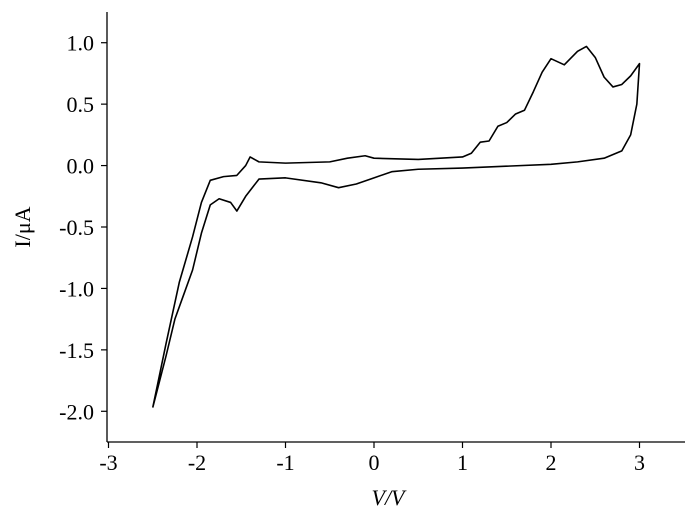 Image resolution: width=700 pixels, height=518 pixels. What do you see at coordinates (76, 350) in the screenshot?
I see `y-tick-label: -1.5` at bounding box center [76, 350].